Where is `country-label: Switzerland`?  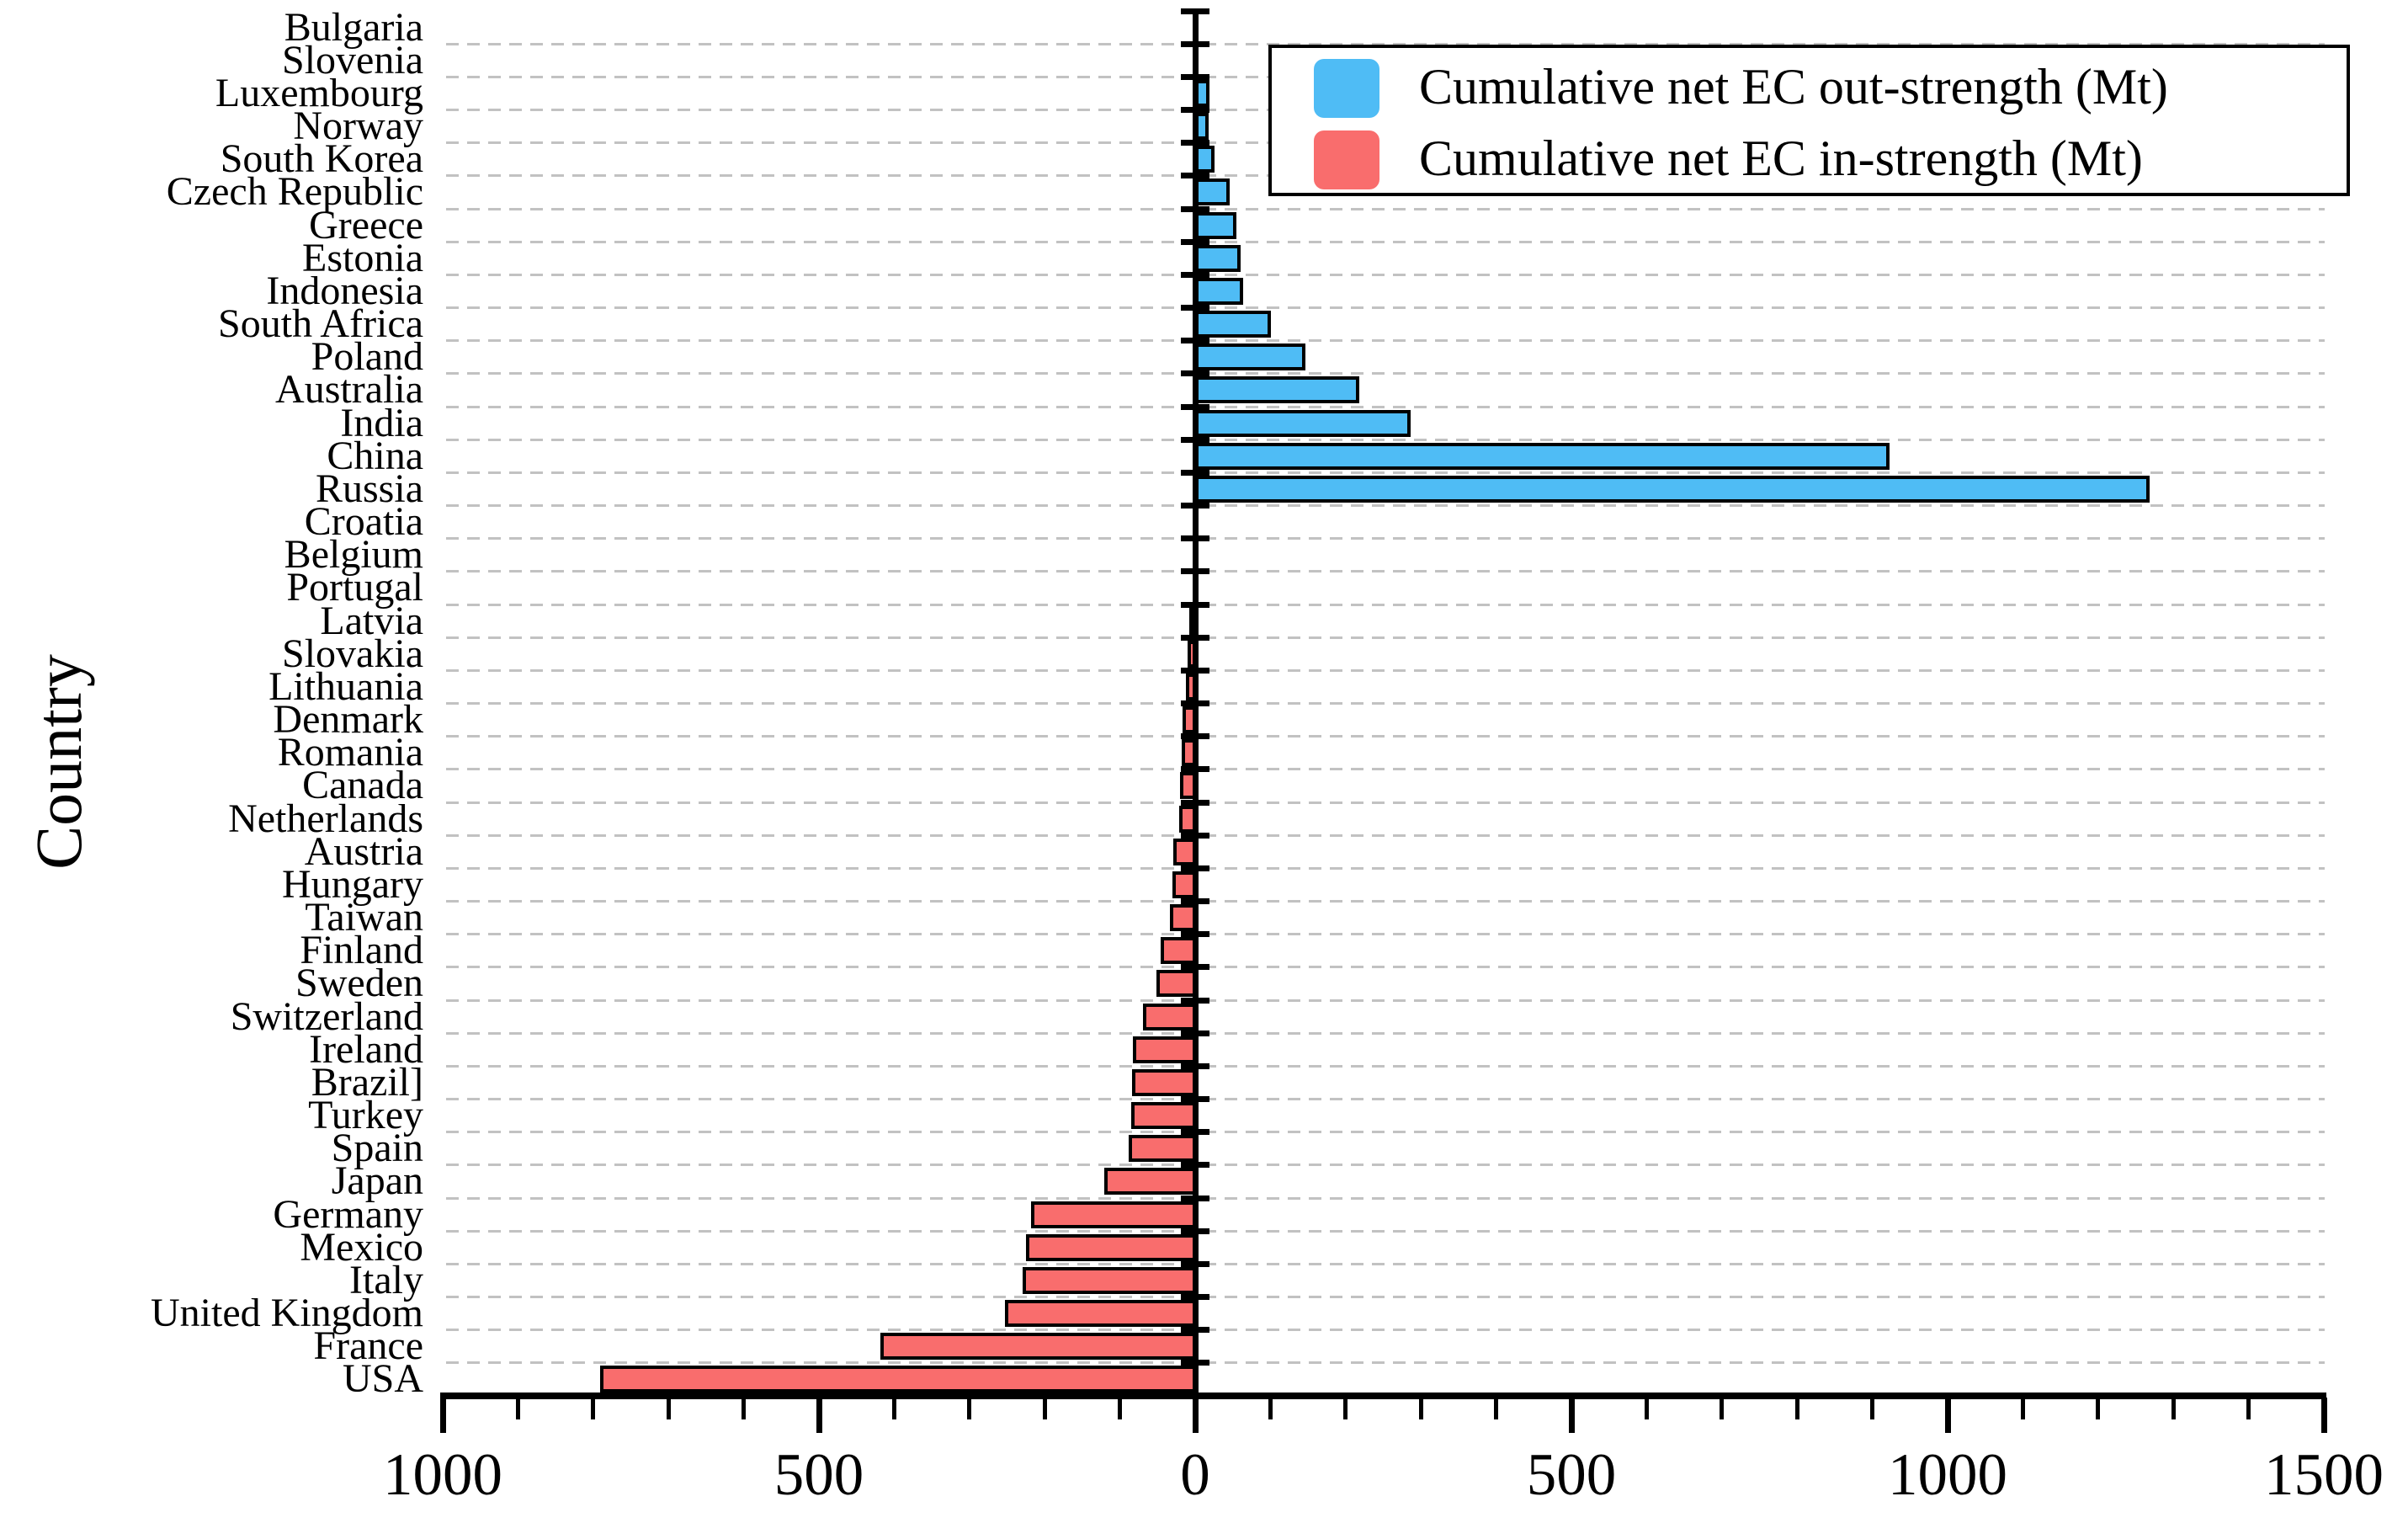
country-label: Switzerland is located at coordinates (326, 1016).